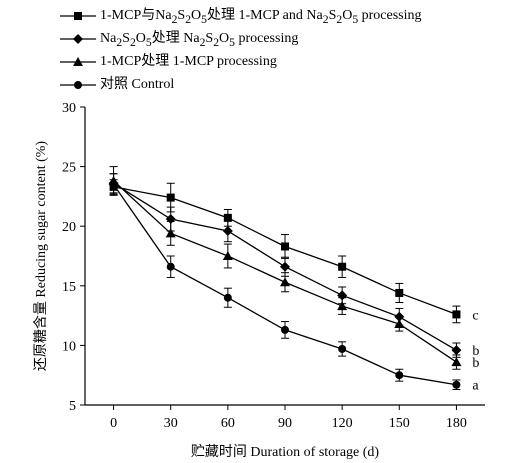  Describe the element at coordinates (69, 108) in the screenshot. I see `y-tick-label: 30` at that location.